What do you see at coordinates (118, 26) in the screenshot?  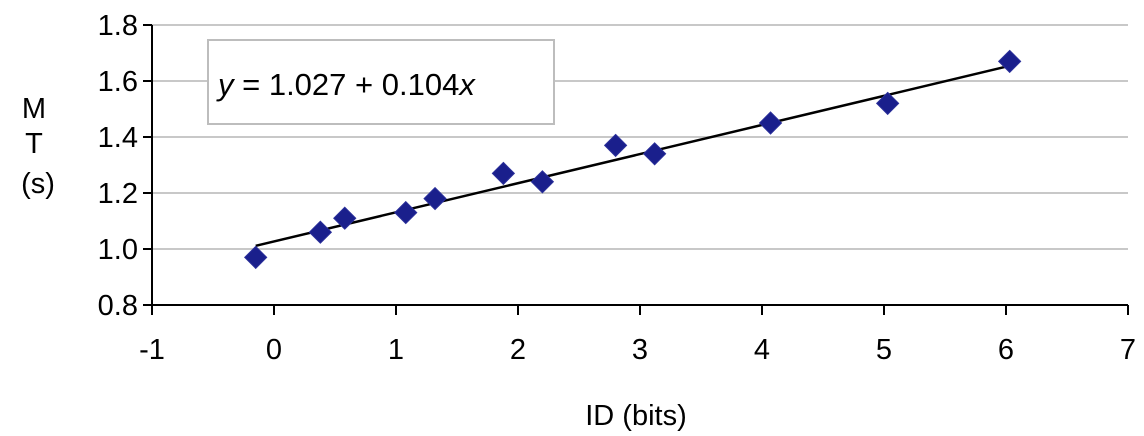 I see `y-tick-label: 1.8` at bounding box center [118, 26].